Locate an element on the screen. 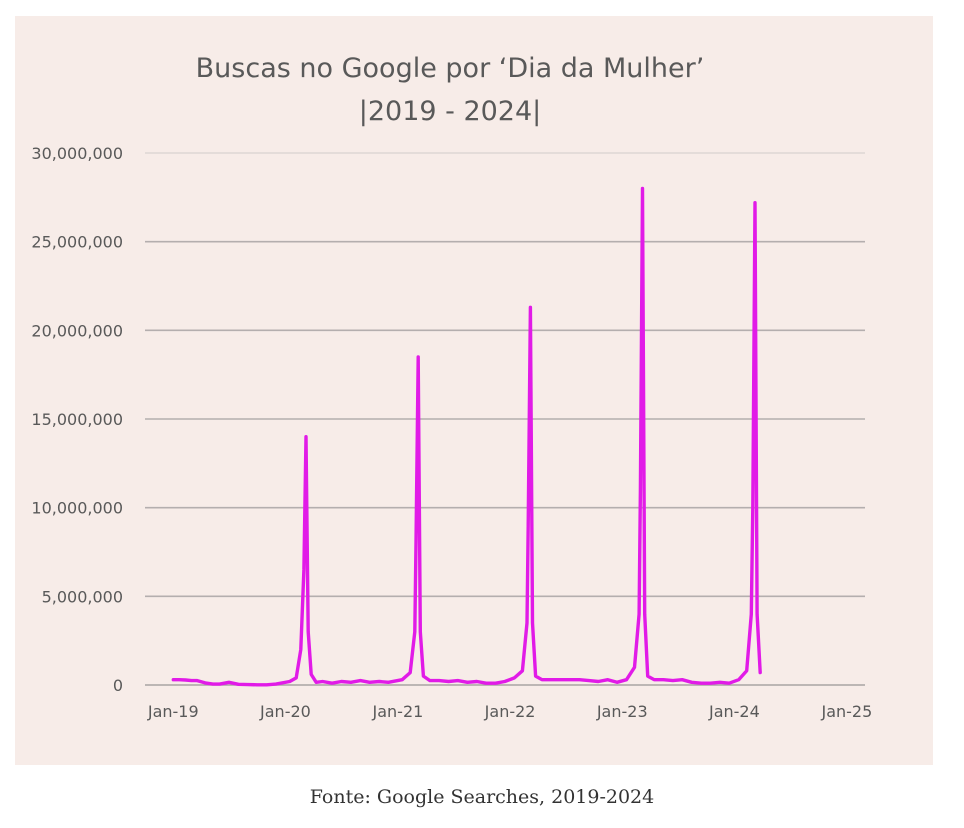 This screenshot has width=964, height=828. y-tick-label: 0 is located at coordinates (118, 685).